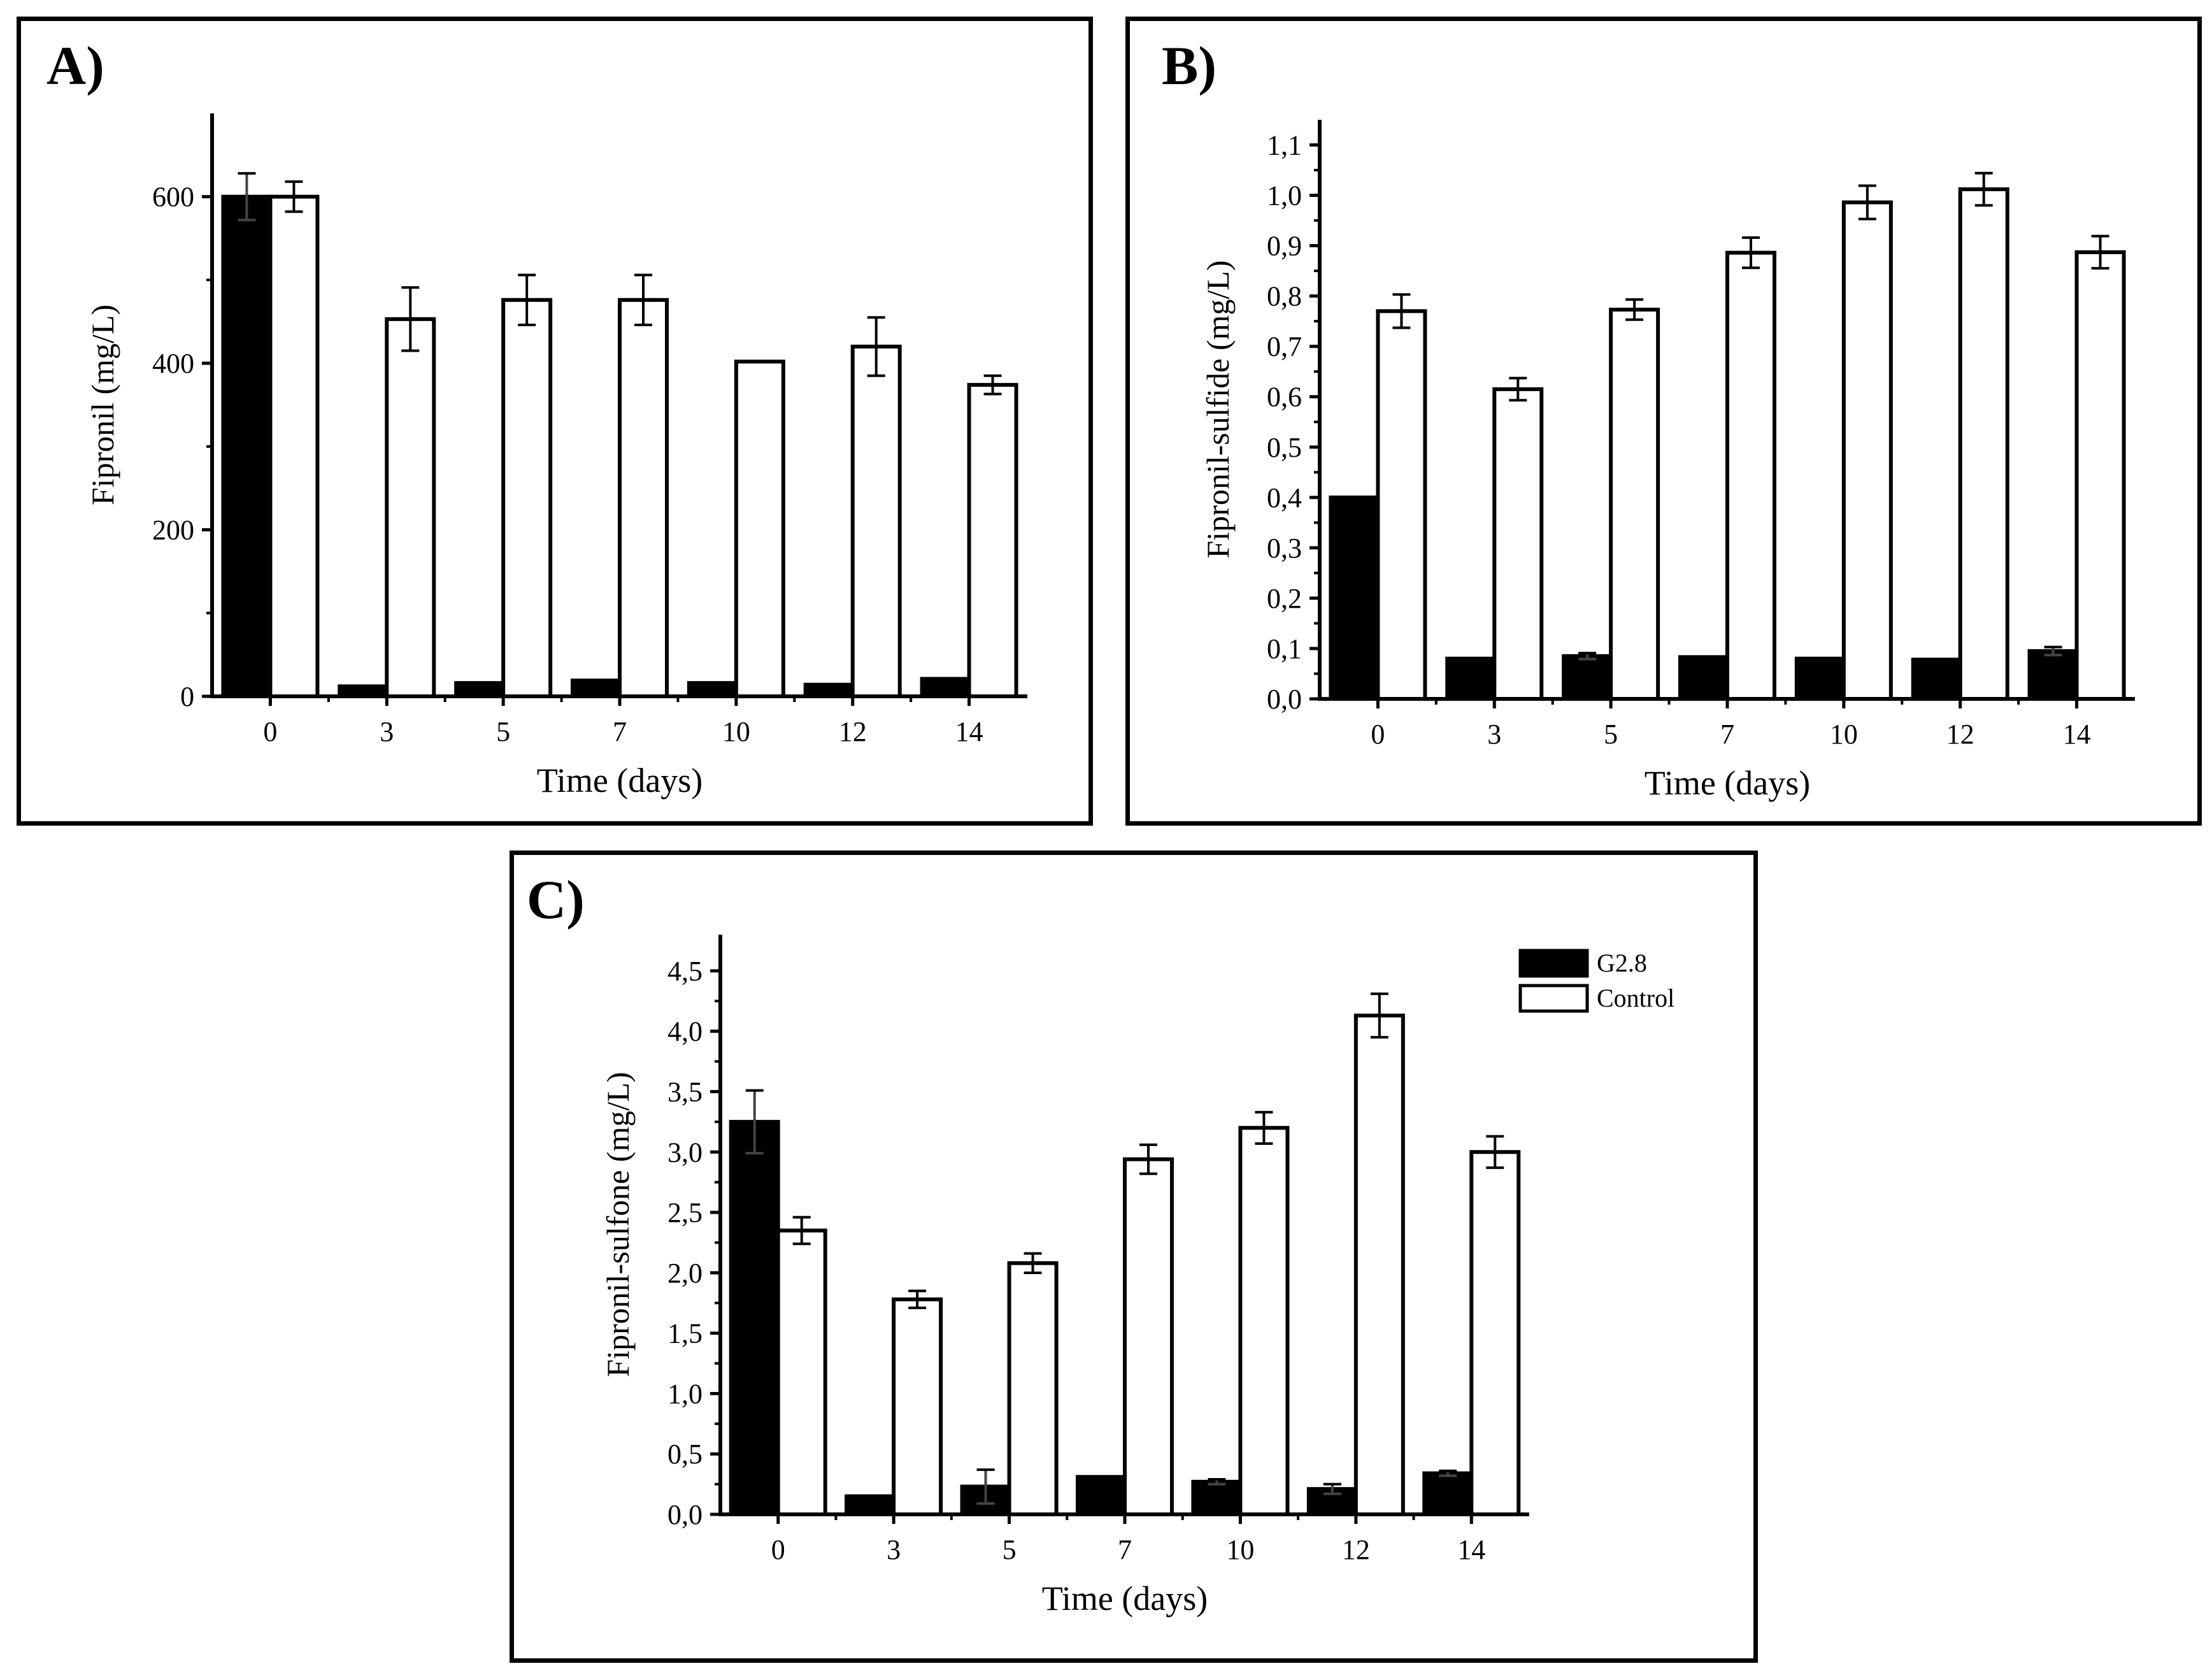  What do you see at coordinates (1284, 648) in the screenshot?
I see `y-tick-label: 0,1` at bounding box center [1284, 648].